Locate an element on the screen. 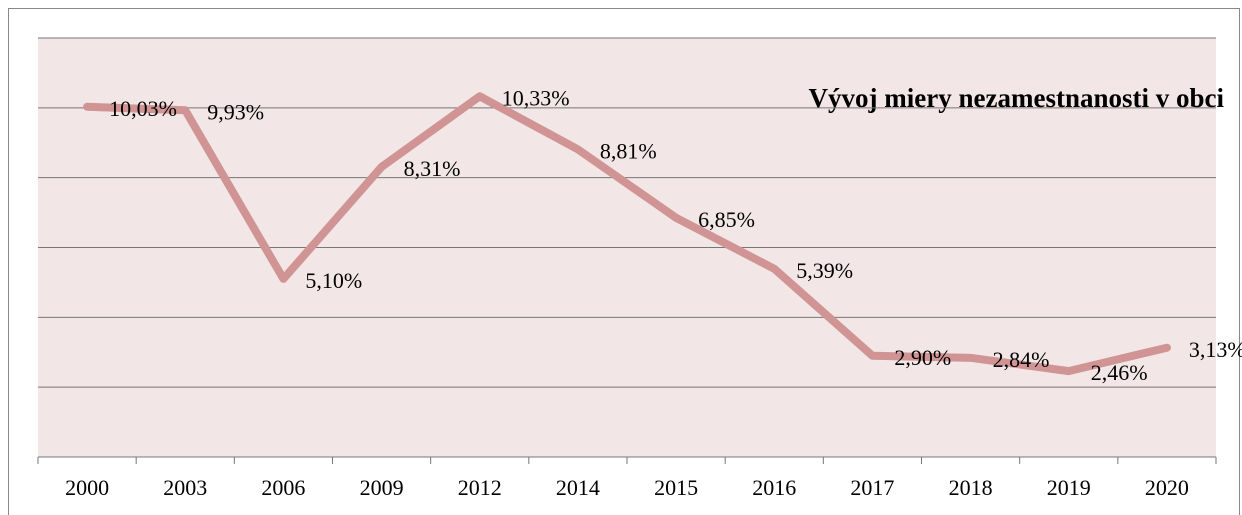  x-tick-label: 2003 is located at coordinates (185, 487).